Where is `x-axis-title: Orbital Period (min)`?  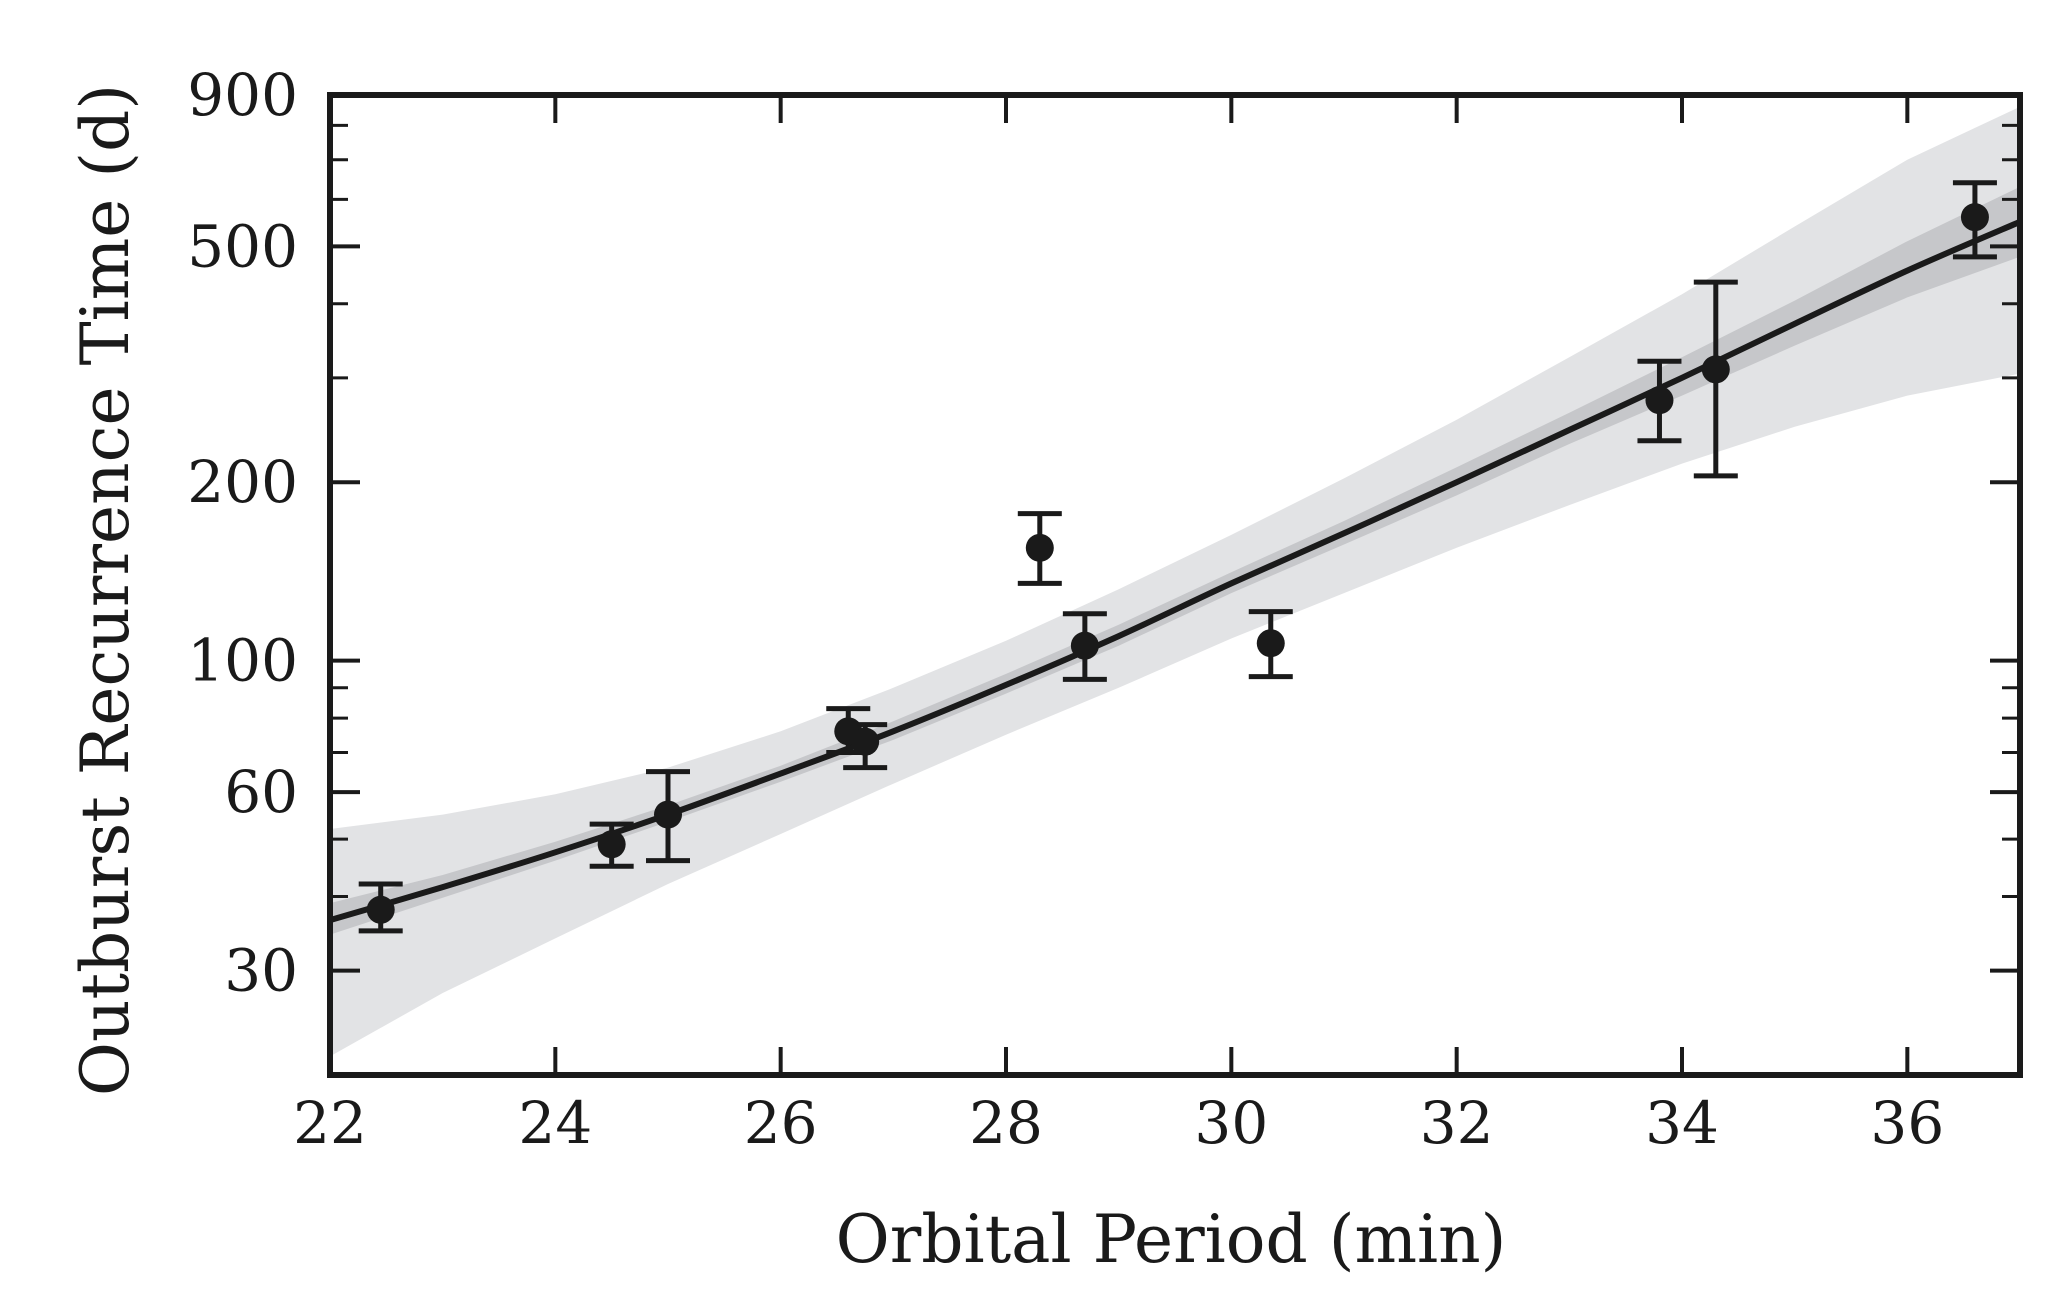 x-axis-title: Orbital Period (min) is located at coordinates (1171, 1239).